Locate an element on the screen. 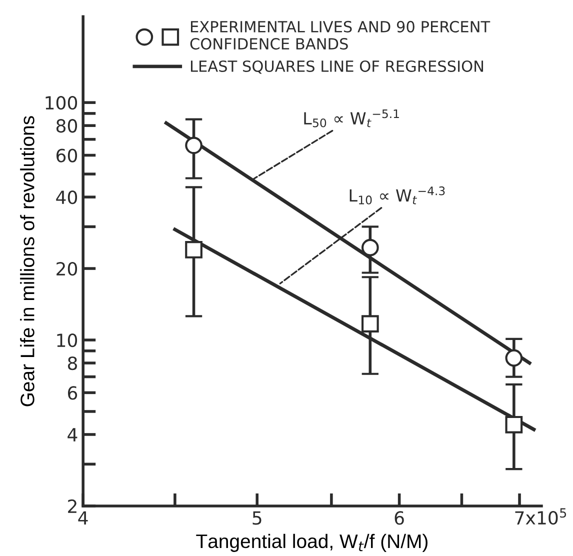 This screenshot has height=556, width=573. x-tick-label: 4 is located at coordinates (83, 518).